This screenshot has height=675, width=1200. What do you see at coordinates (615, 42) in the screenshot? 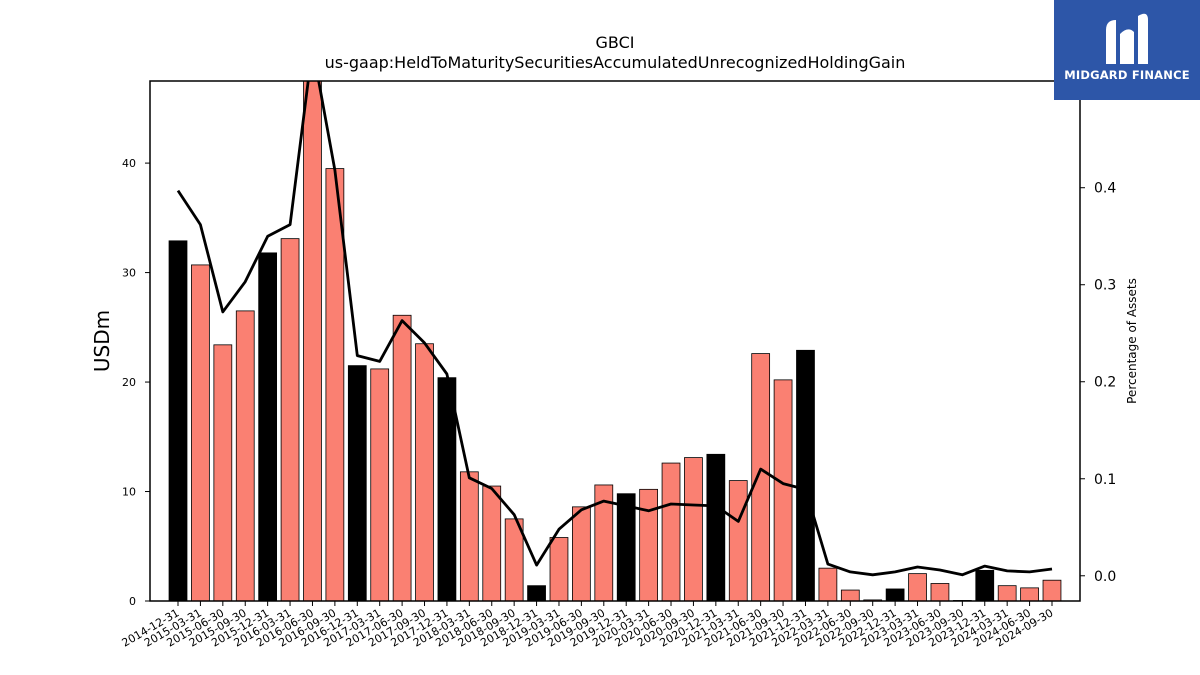
I see `chart-title: GBCI` at bounding box center [615, 42].